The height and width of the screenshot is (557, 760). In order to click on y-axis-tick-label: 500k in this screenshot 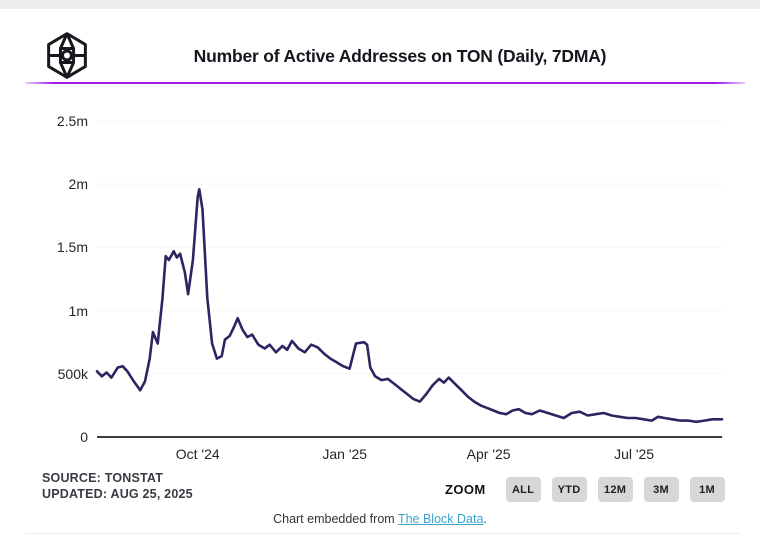, I will do `click(72, 373)`.